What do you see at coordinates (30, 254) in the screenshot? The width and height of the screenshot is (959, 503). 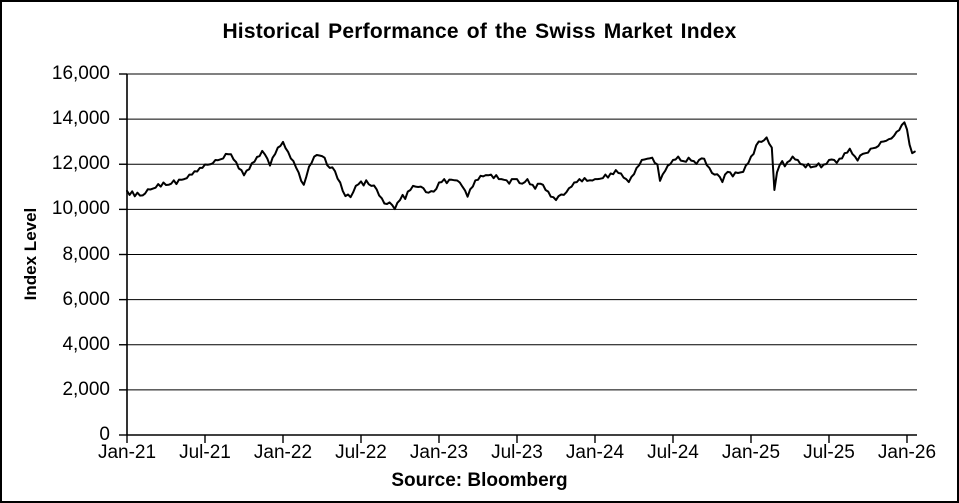 I see `y-axis-title: Index Level` at bounding box center [30, 254].